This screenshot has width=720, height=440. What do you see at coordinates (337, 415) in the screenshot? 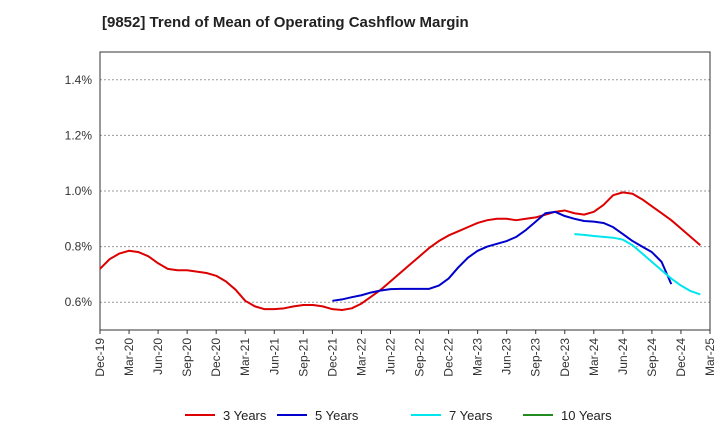
I see `legend-label: 5 Years` at bounding box center [337, 415].